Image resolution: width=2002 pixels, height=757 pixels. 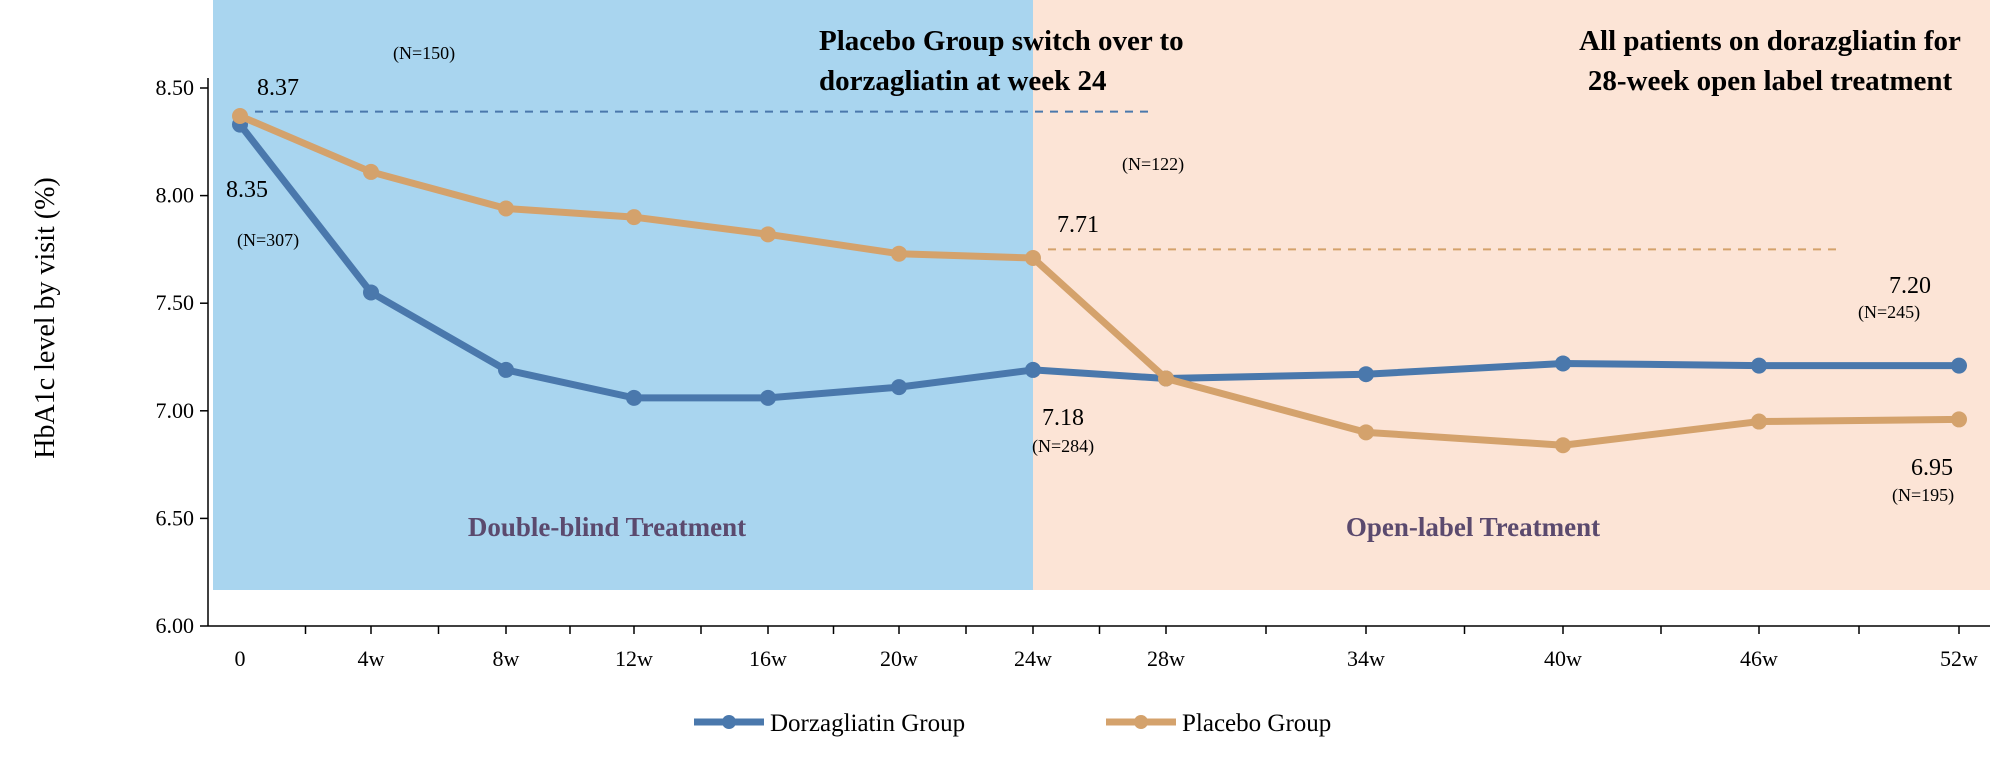 I want to click on reference-lines, so click(x=1046, y=180).